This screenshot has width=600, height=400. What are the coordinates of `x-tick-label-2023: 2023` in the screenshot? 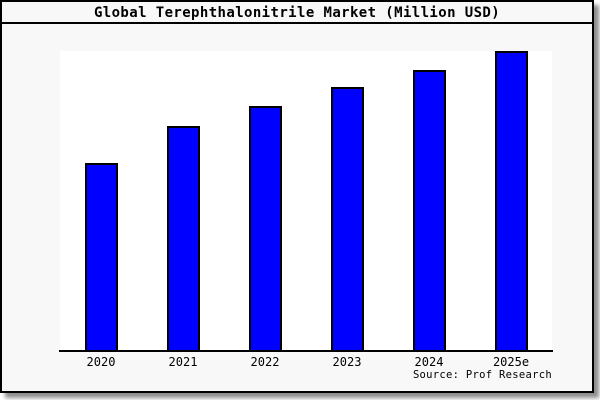 It's located at (347, 362).